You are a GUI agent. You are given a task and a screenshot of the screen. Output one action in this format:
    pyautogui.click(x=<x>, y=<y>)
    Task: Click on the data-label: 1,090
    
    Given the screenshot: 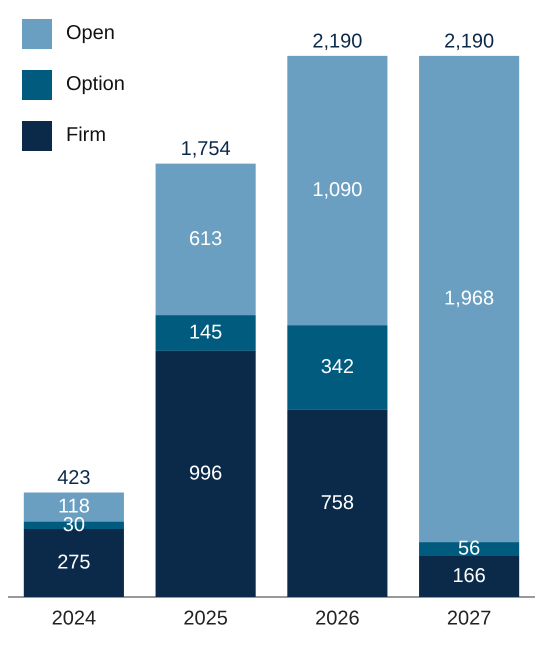 What is the action you would take?
    pyautogui.click(x=337, y=190)
    